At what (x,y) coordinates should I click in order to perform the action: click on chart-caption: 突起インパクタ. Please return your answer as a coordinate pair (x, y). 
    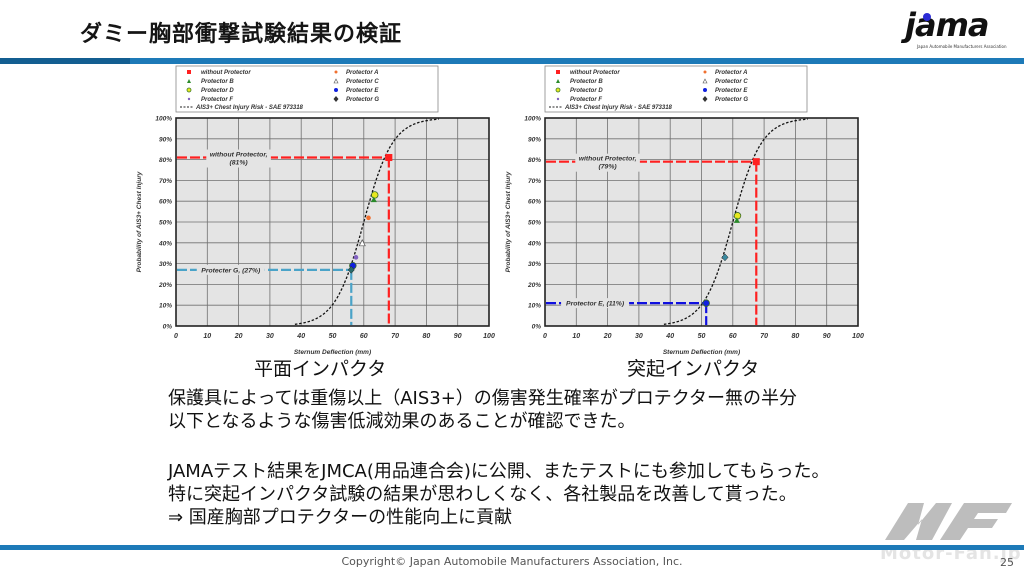
    Looking at the image, I should click on (693, 369).